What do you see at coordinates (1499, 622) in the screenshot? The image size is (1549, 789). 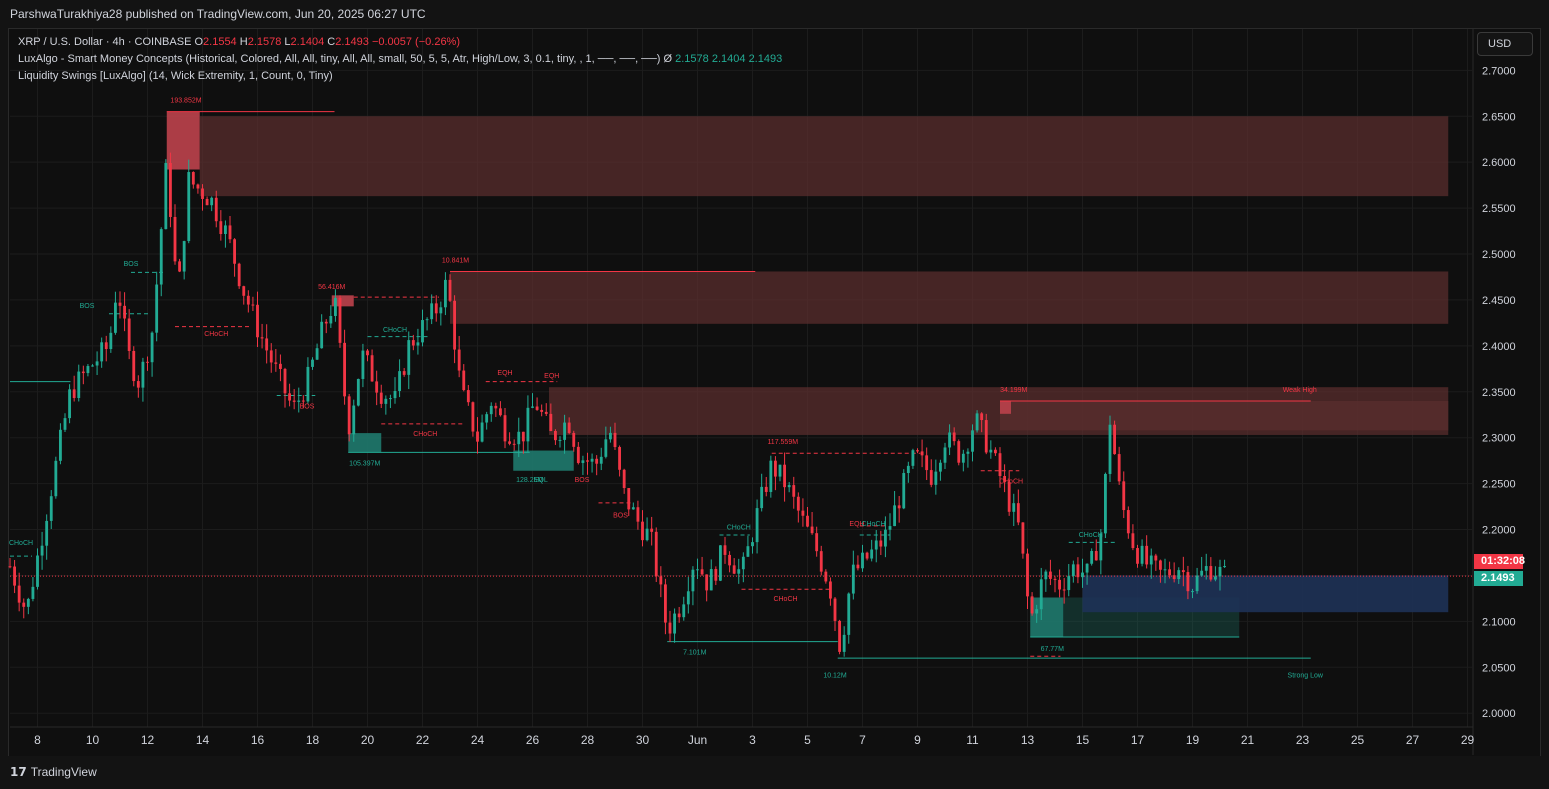 I see `price-tick-label: 2.1000` at bounding box center [1499, 622].